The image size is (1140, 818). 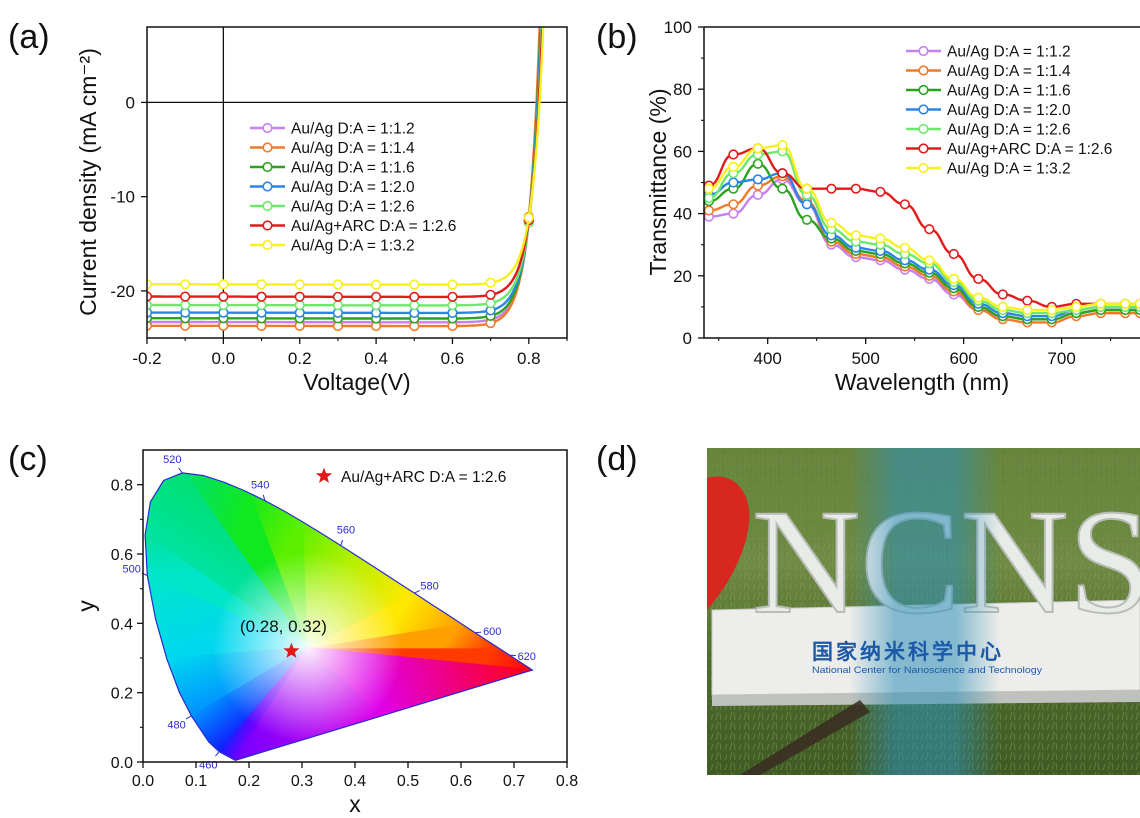 What do you see at coordinates (132, 570) in the screenshot?
I see `cie-wavelength-label: 500` at bounding box center [132, 570].